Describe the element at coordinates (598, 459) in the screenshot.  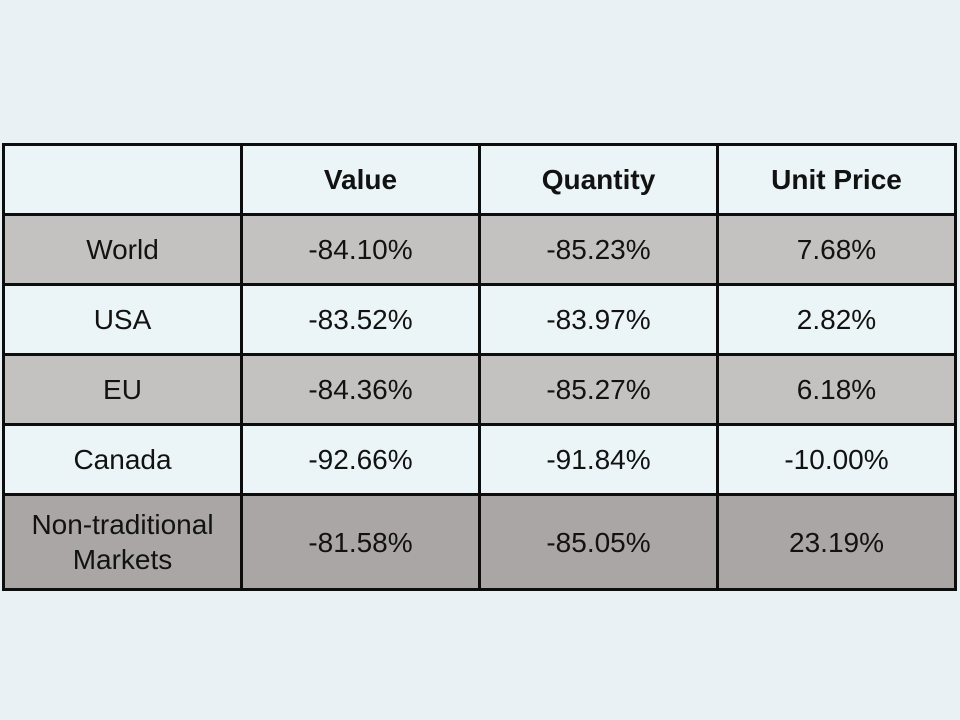
I see `canada-quantity-cell: -91.84%` at that location.